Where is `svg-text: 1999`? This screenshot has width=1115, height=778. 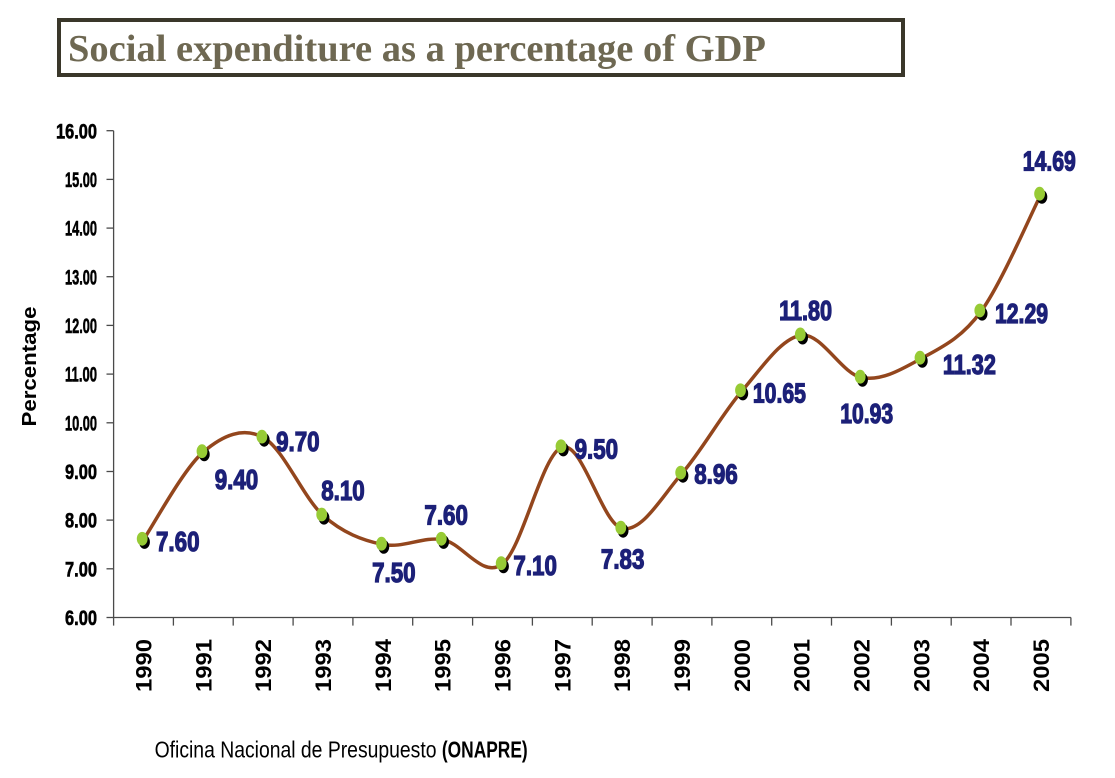
svg-text: 1999 is located at coordinates (682, 665).